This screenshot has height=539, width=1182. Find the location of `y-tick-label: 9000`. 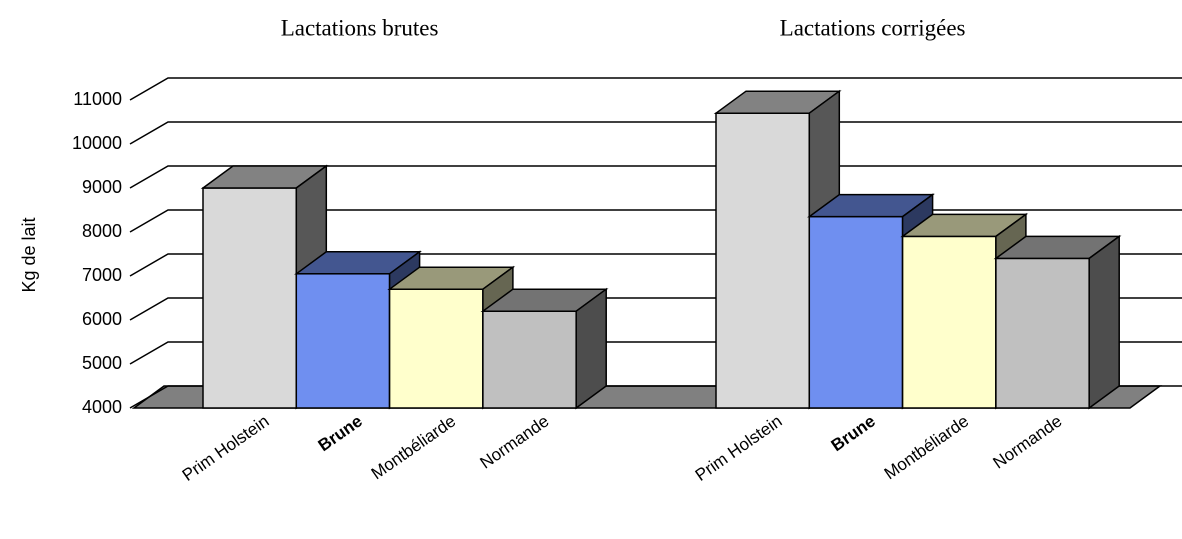

y-tick-label: 9000 is located at coordinates (102, 187).